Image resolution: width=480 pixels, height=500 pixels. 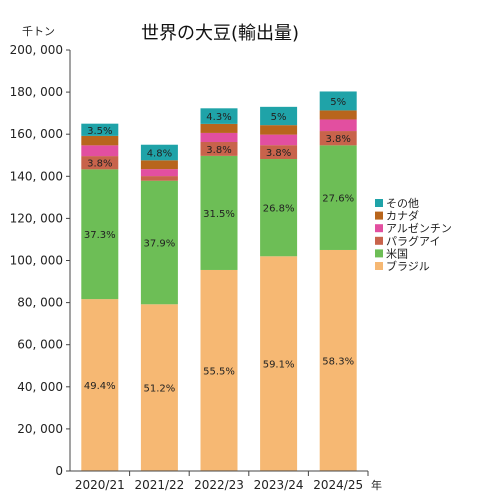 I want to click on data-label: 58.3%, so click(x=338, y=361).